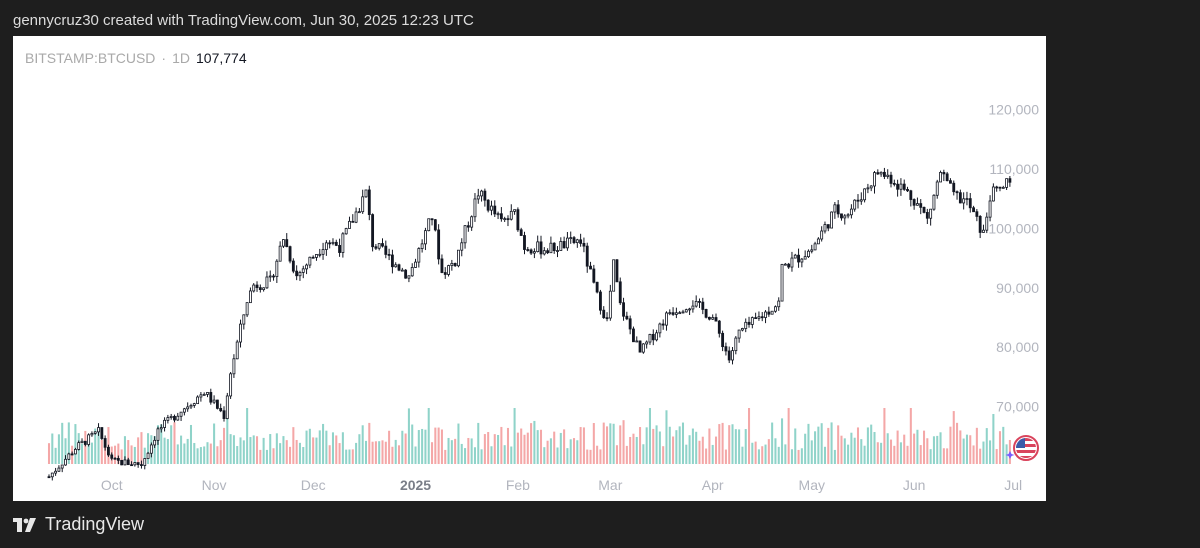 Image resolution: width=1200 pixels, height=548 pixels. I want to click on interval-label: 1D, so click(181, 58).